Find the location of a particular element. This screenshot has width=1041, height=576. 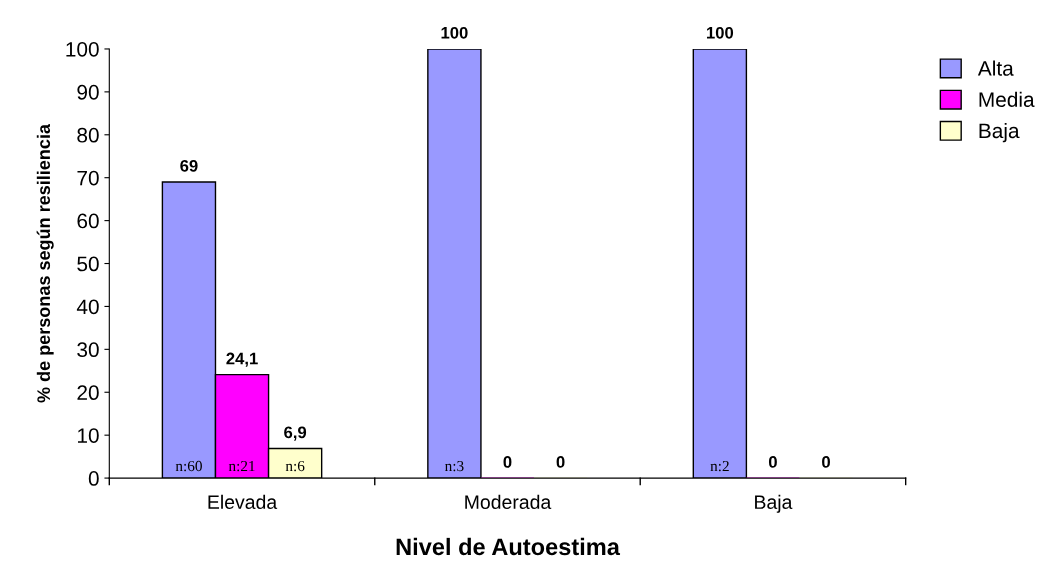

y-tick-label: 70 is located at coordinates (88, 178).